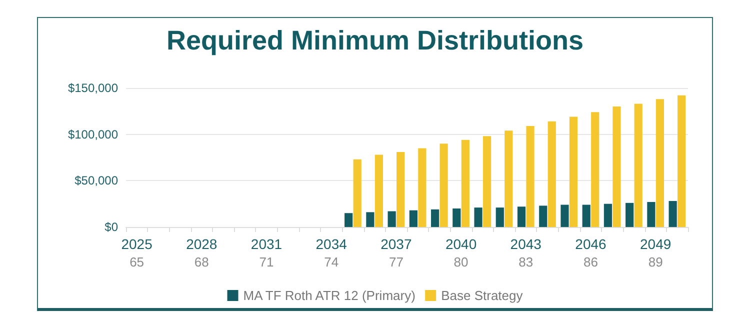  Describe the element at coordinates (96, 181) in the screenshot. I see `y-tick-label: $50,000` at that location.